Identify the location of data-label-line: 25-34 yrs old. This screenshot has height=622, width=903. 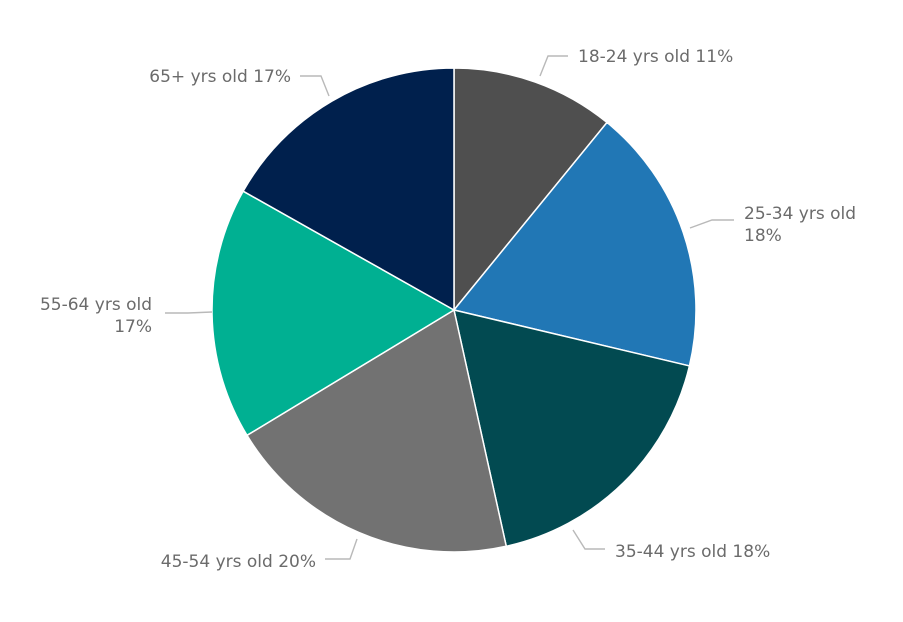
(800, 214).